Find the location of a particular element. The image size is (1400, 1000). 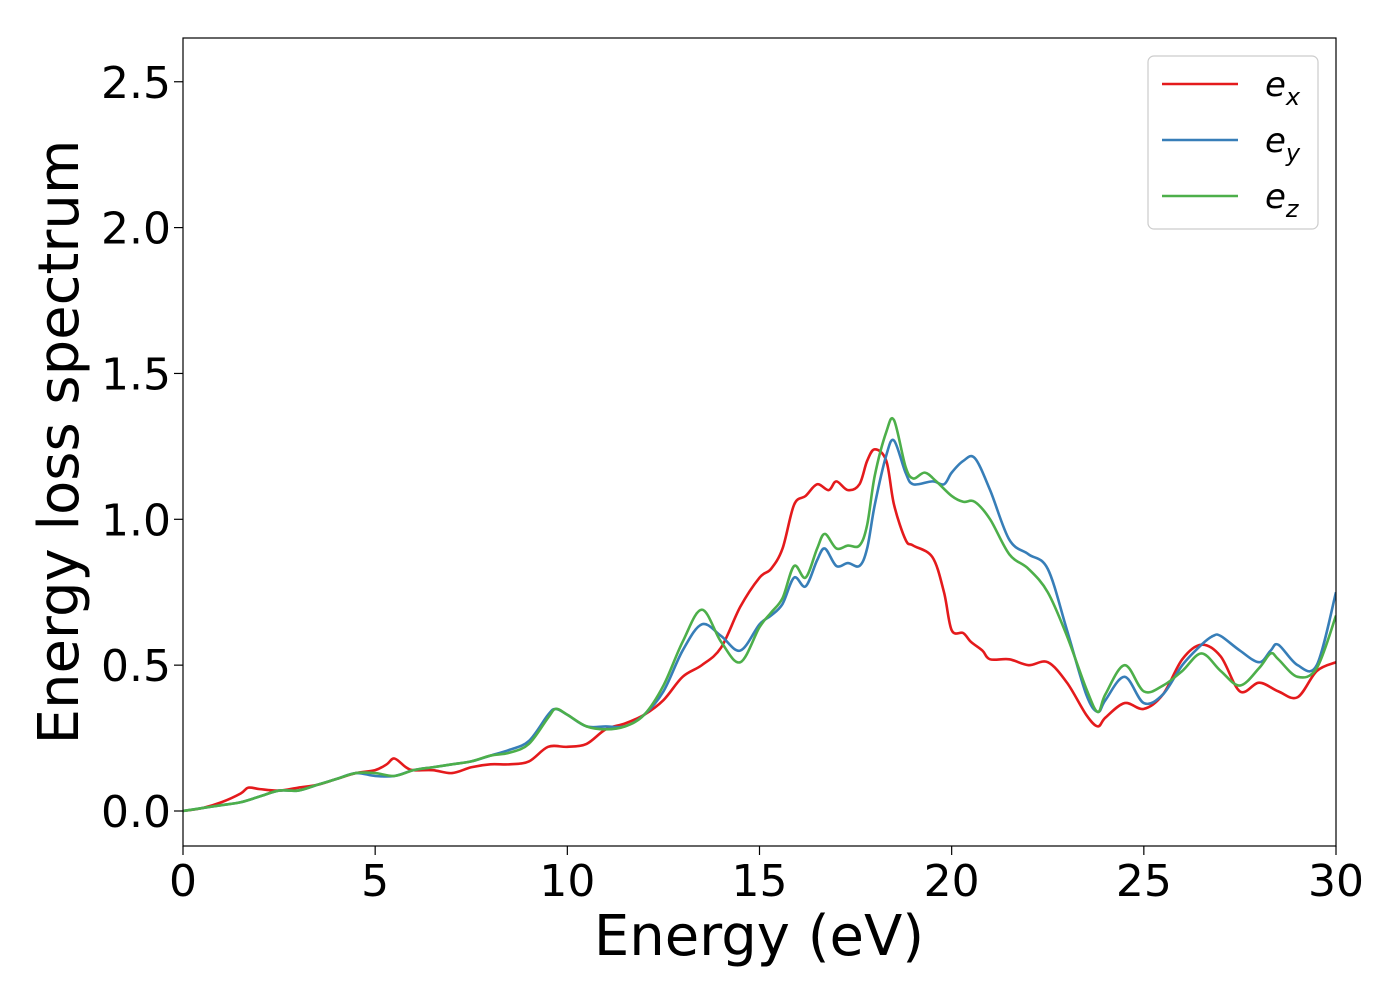

x-tick-label: 15 is located at coordinates (760, 881).